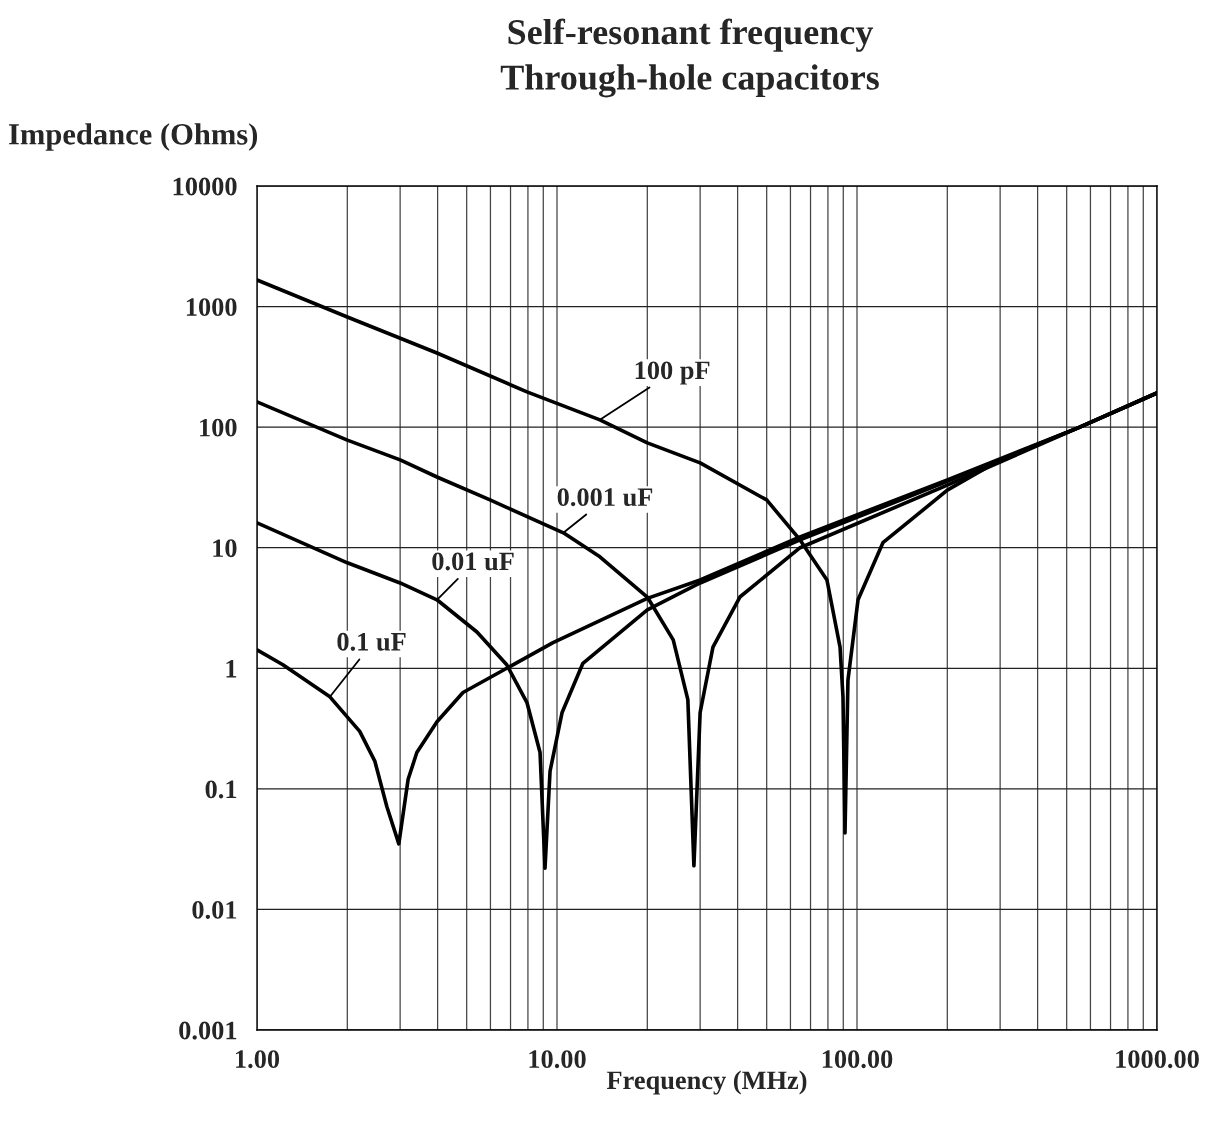 The width and height of the screenshot is (1210, 1129). What do you see at coordinates (857, 1059) in the screenshot?
I see `x-tick-label: 100.00` at bounding box center [857, 1059].